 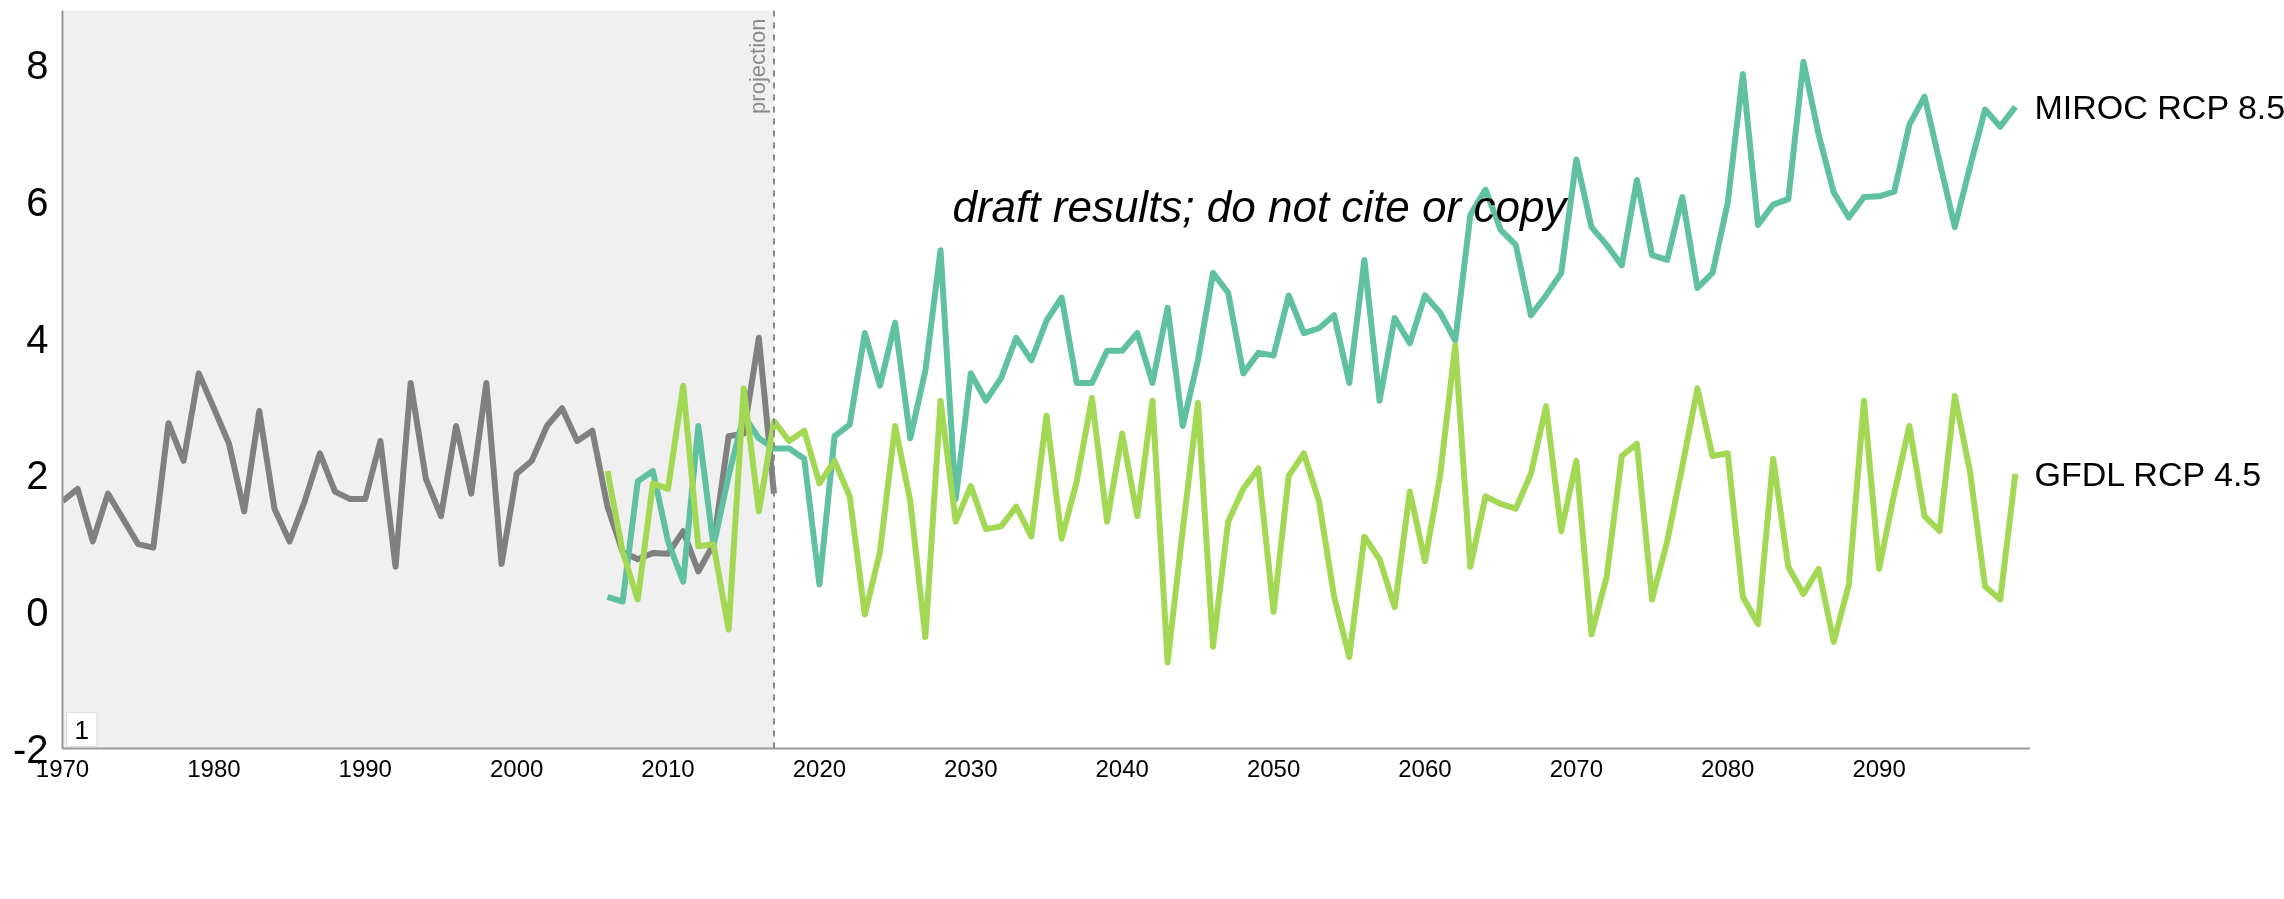 What do you see at coordinates (81, 729) in the screenshot?
I see `annotation: 1` at bounding box center [81, 729].